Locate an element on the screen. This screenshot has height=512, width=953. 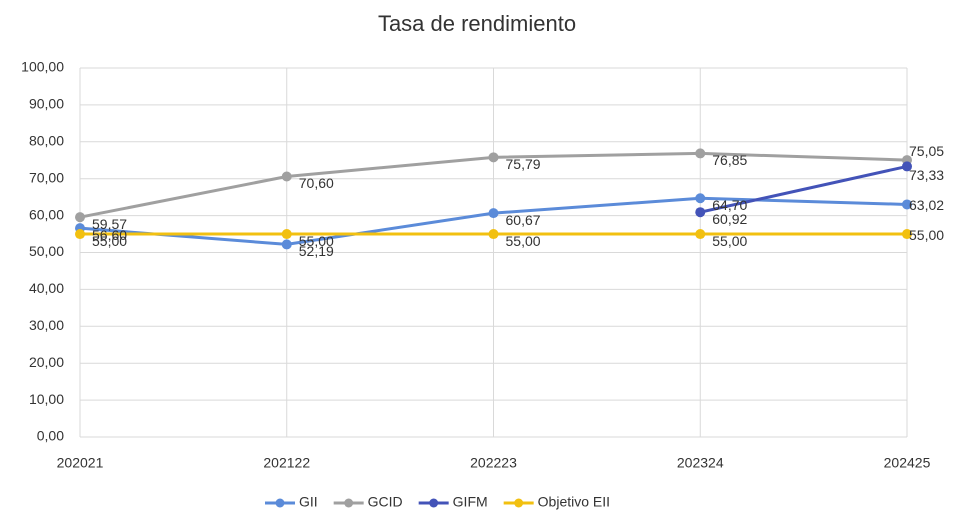
y-tick-label: 60,00 is located at coordinates (46, 214).